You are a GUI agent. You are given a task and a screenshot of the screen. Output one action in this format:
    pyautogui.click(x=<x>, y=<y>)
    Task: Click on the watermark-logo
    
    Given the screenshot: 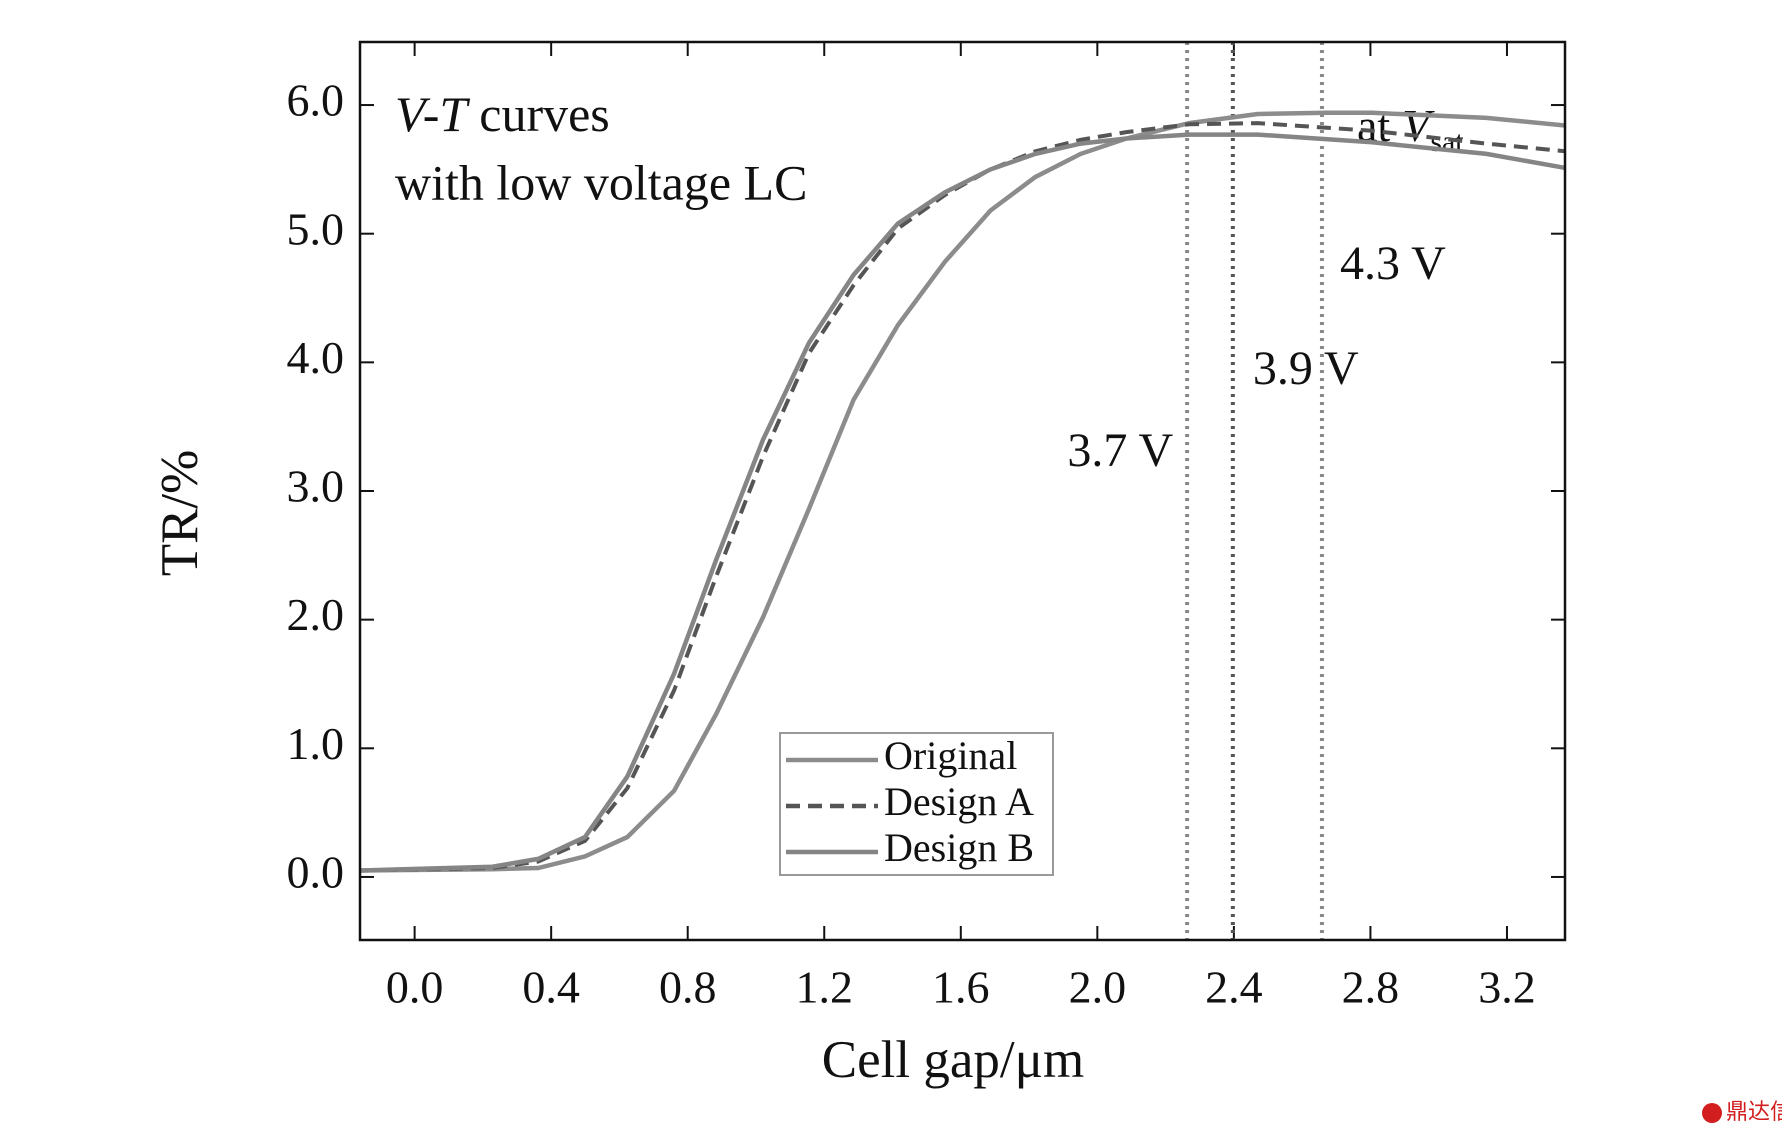 What is the action you would take?
    pyautogui.click(x=1712, y=1113)
    